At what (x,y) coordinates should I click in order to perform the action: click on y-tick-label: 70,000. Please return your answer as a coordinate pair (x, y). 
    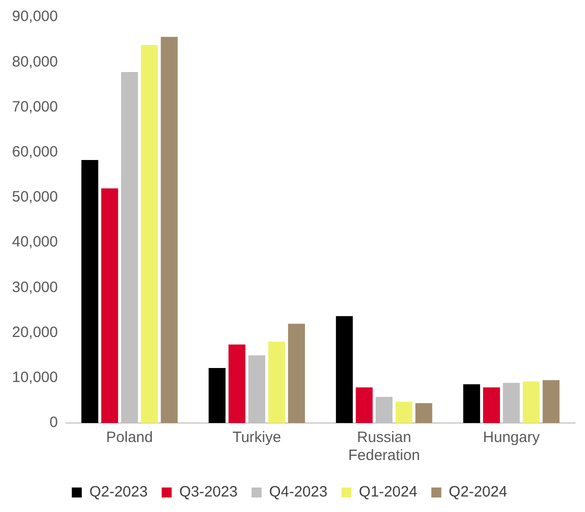
    Looking at the image, I should click on (35, 107).